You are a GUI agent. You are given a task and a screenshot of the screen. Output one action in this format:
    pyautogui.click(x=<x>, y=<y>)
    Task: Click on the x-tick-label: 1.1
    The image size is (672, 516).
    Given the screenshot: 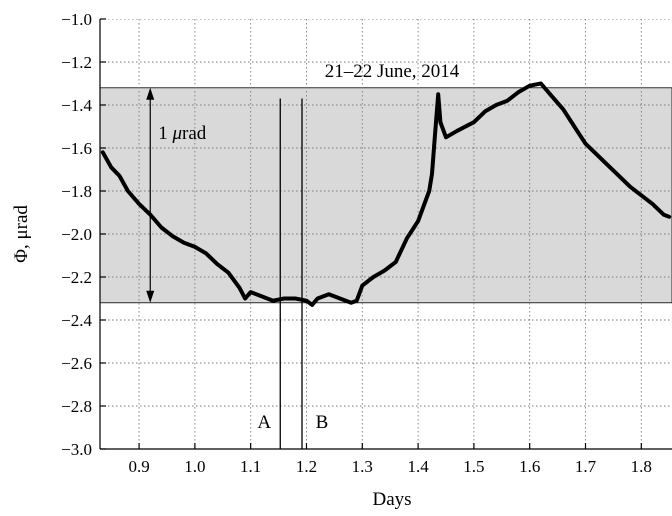 What is the action you would take?
    pyautogui.click(x=250, y=466)
    